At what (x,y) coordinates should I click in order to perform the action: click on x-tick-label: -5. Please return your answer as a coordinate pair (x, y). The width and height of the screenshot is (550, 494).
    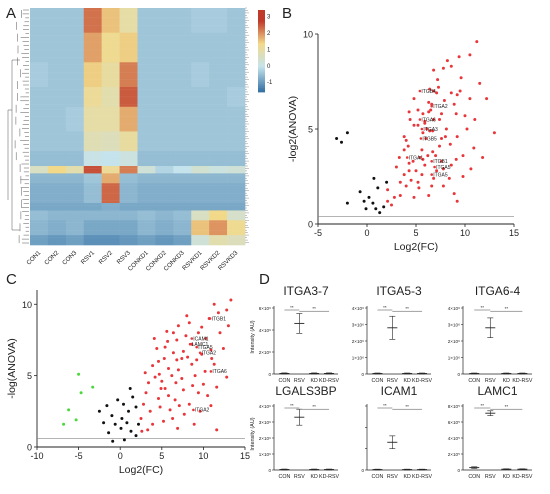
    Looking at the image, I should click on (79, 456).